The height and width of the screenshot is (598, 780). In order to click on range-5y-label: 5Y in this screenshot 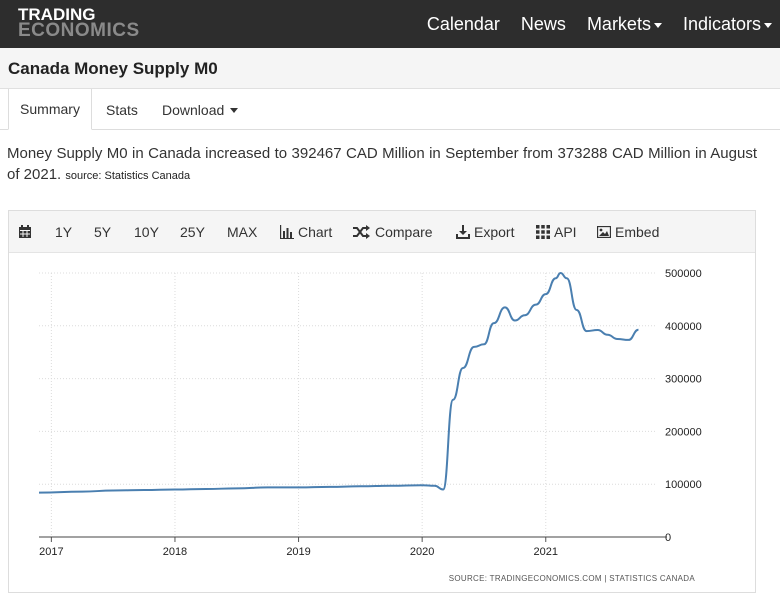, I will do `click(103, 232)`.